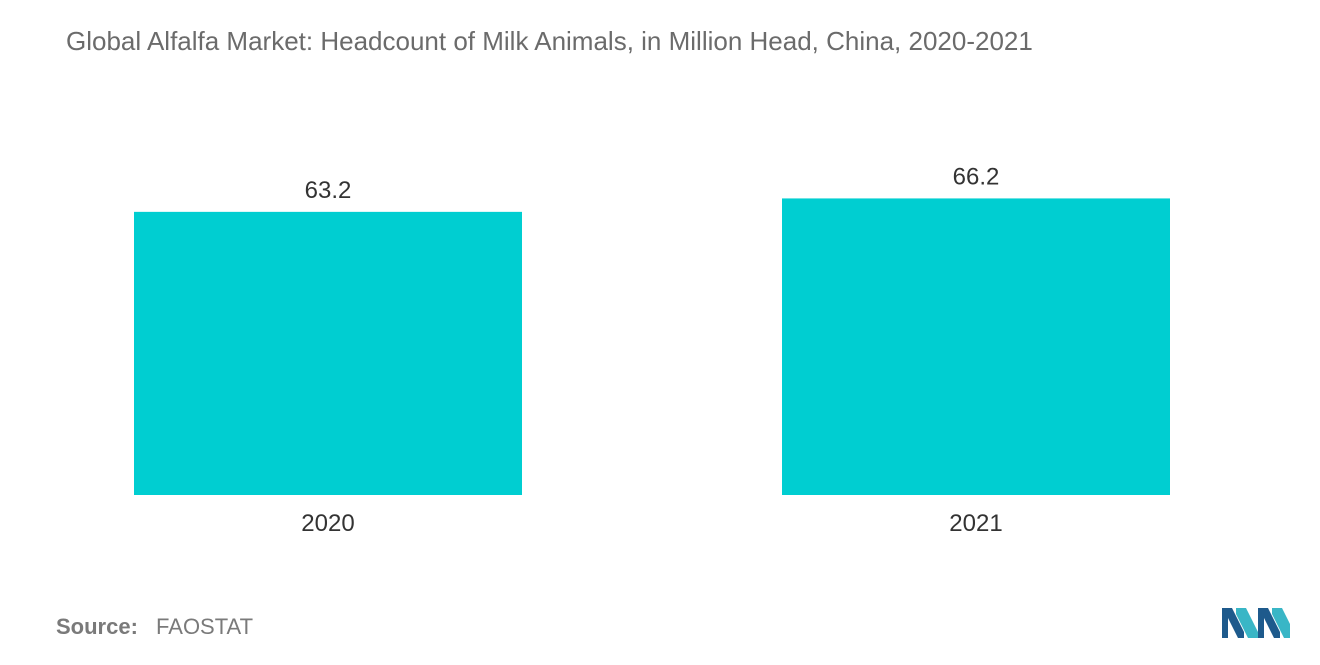  Describe the element at coordinates (327, 523) in the screenshot. I see `category-label-2020: 2020` at that location.